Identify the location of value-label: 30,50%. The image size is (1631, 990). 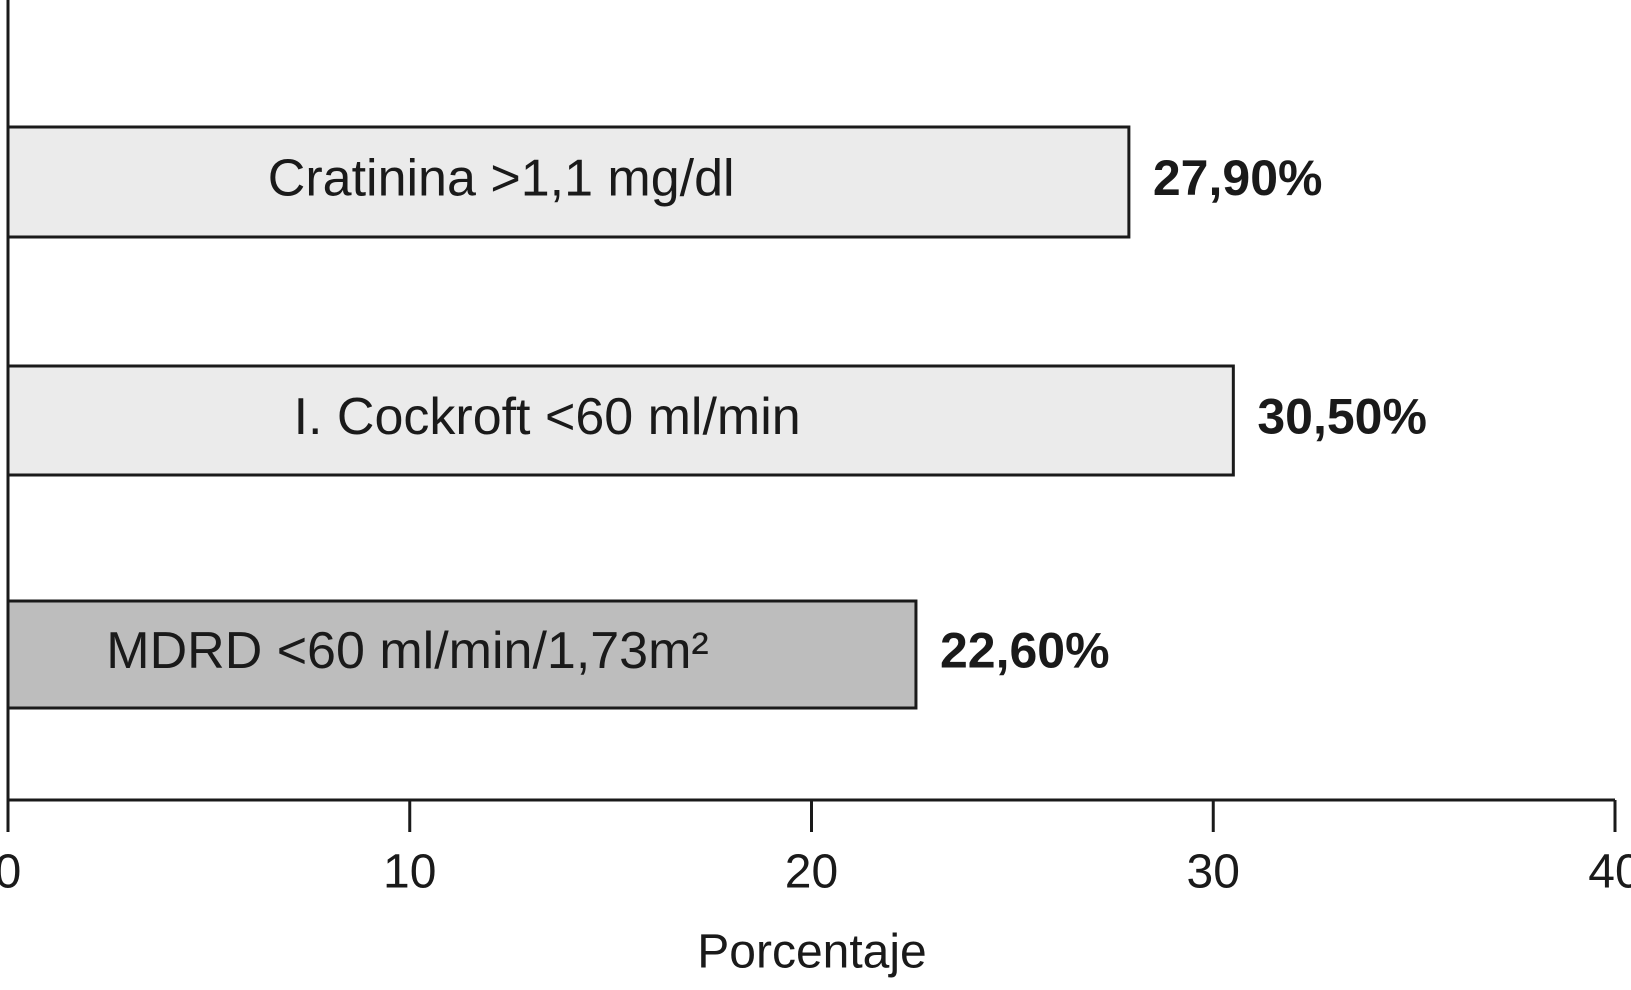
(1342, 417).